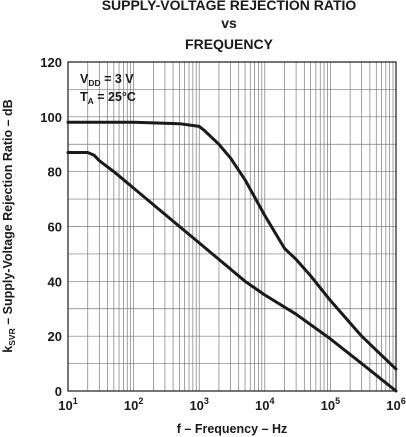  I want to click on ta-symbol: T, so click(84, 97).